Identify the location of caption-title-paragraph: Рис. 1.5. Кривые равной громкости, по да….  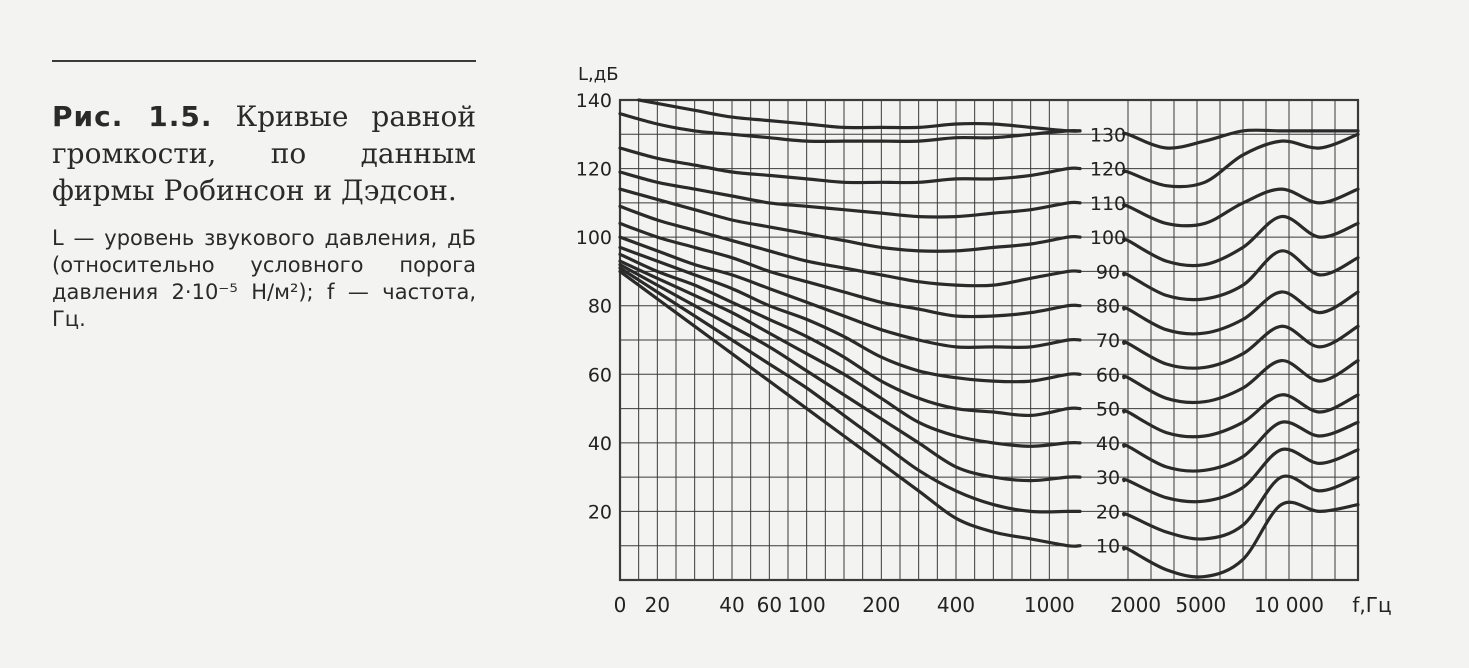
(264, 153).